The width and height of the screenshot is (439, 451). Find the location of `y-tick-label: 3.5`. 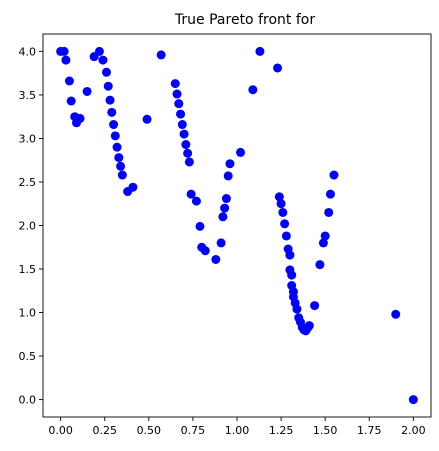

y-tick-label: 3.5 is located at coordinates (28, 95).